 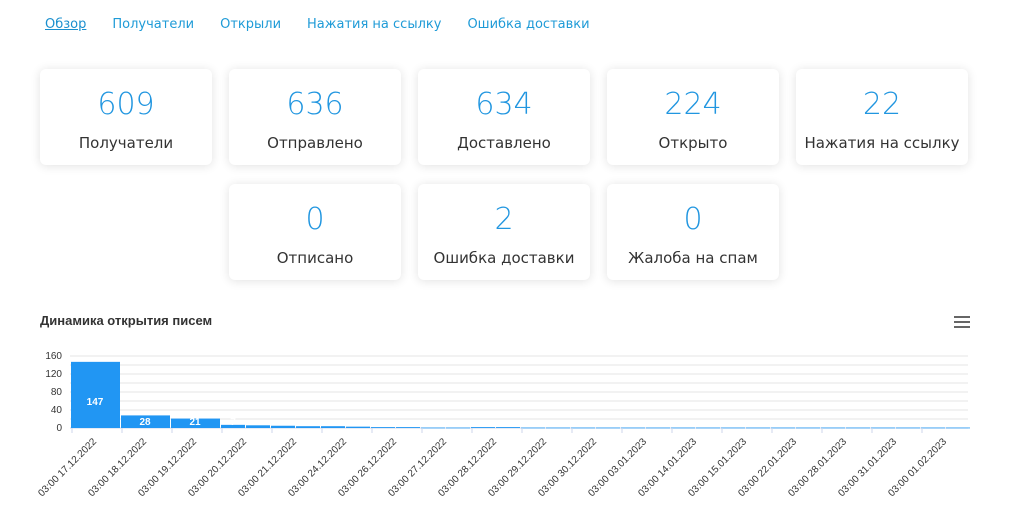 What do you see at coordinates (882, 104) in the screenshot?
I see `stat-value: 22` at bounding box center [882, 104].